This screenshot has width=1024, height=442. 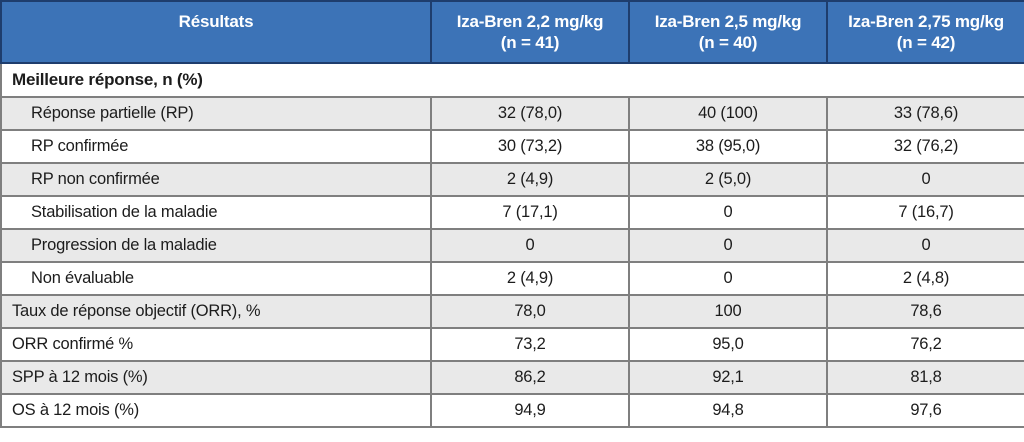 I want to click on row-value: 95,0, so click(x=728, y=344).